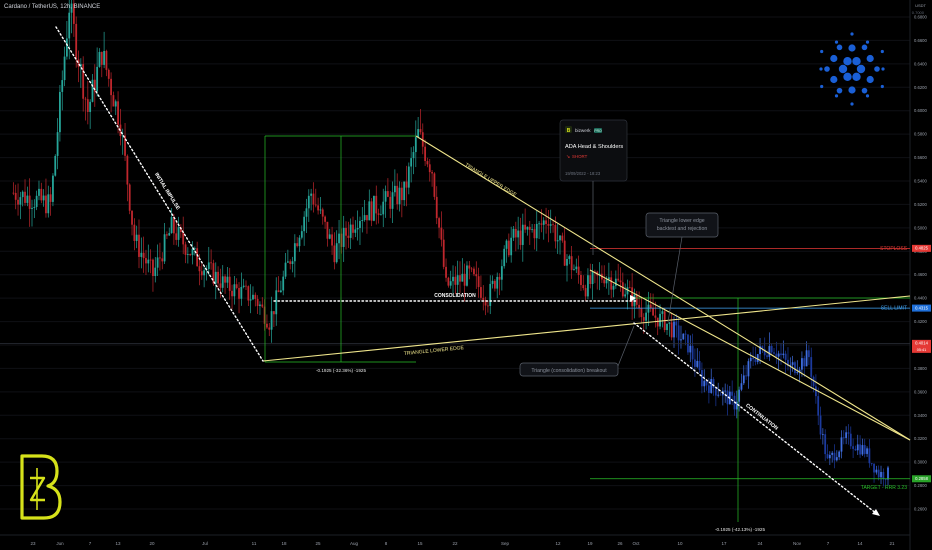 This screenshot has height=550, width=932. I want to click on idea-card-box, so click(593, 150).